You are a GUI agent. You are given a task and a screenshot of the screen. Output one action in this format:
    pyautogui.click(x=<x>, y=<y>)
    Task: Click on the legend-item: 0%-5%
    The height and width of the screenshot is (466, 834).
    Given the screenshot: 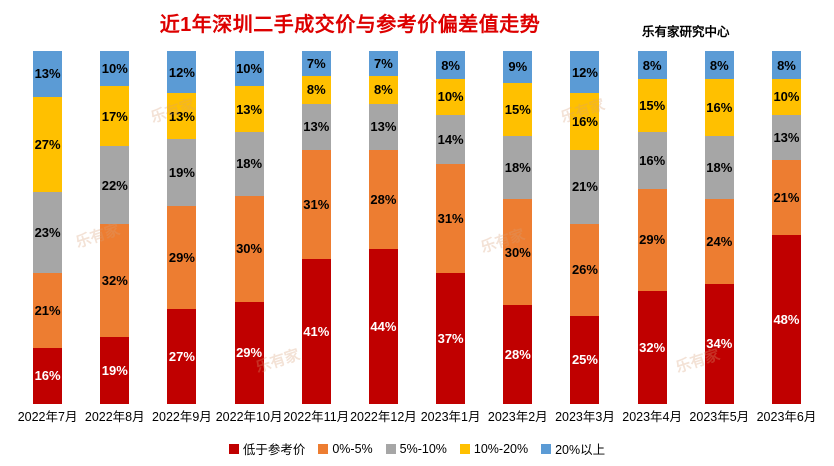 What is the action you would take?
    pyautogui.click(x=345, y=449)
    